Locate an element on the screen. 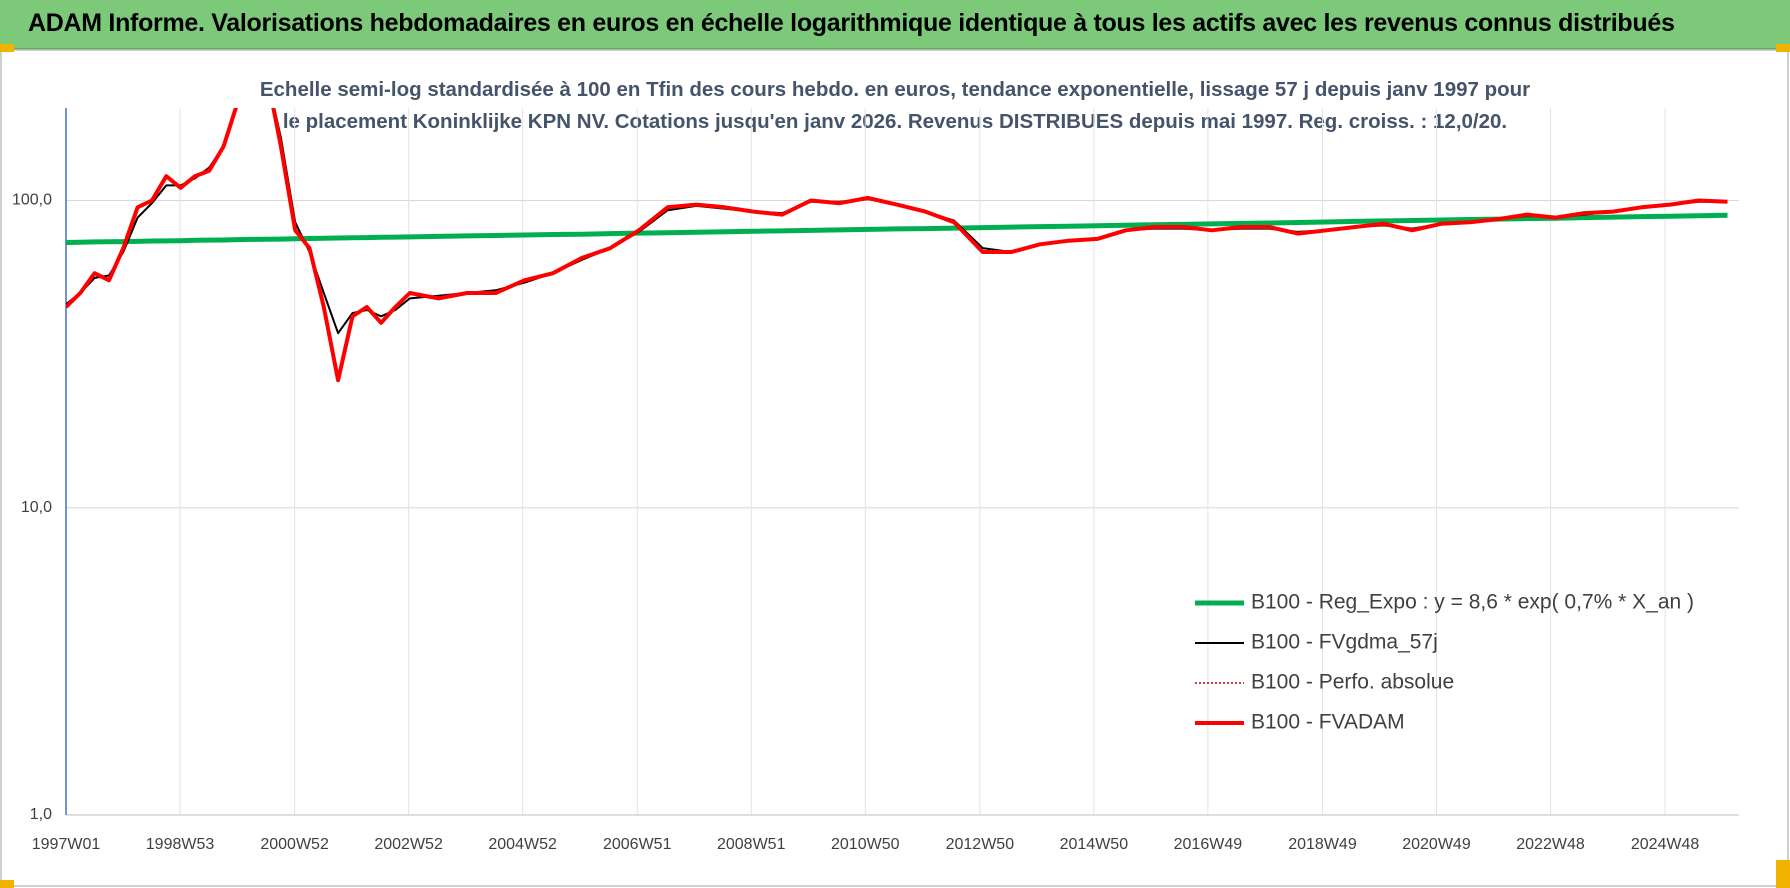 Image resolution: width=1790 pixels, height=888 pixels. legend-label: B100 - Perfo. absolue is located at coordinates (1352, 682).